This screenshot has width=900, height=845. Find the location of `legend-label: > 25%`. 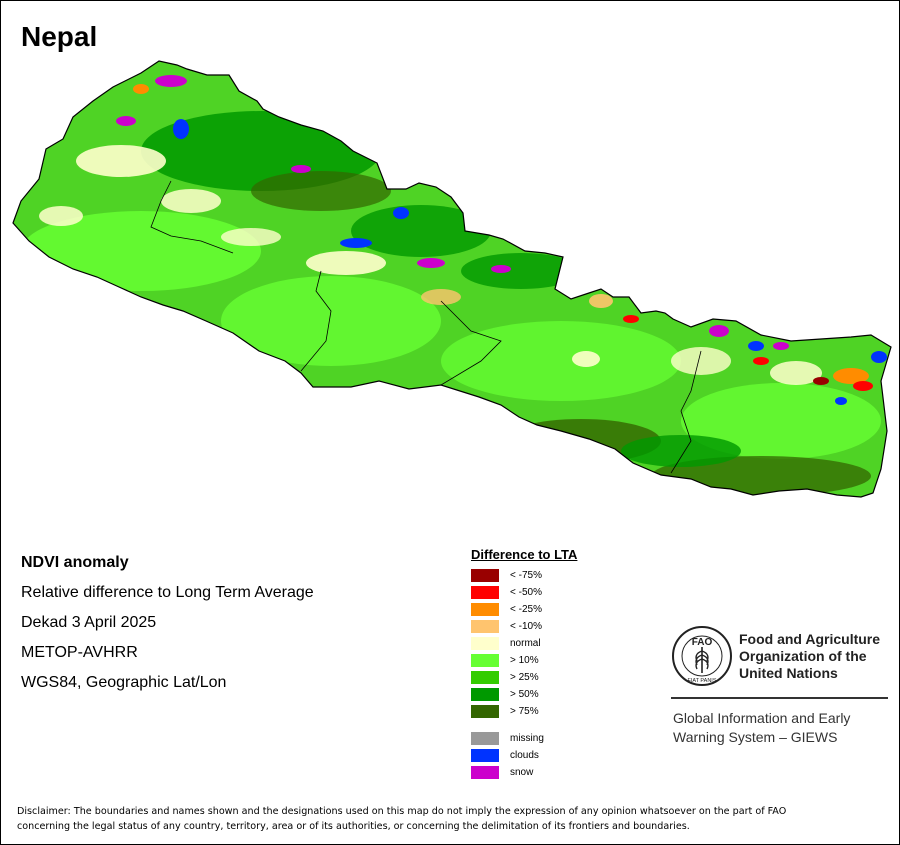

legend-label: > 25% is located at coordinates (524, 677).